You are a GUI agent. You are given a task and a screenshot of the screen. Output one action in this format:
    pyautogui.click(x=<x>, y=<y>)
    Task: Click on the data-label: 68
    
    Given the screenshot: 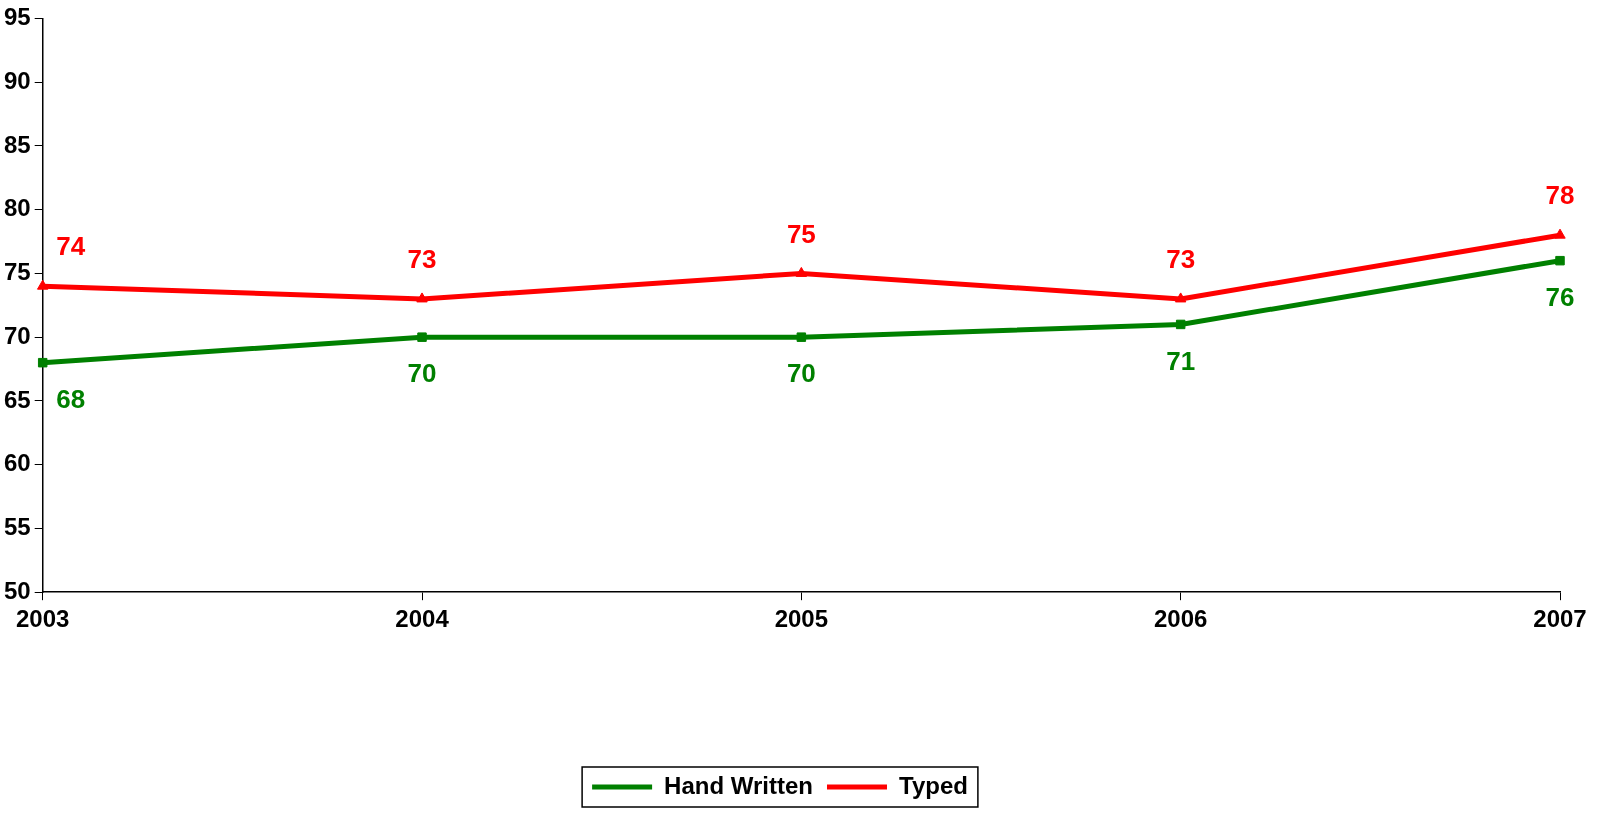 What is the action you would take?
    pyautogui.click(x=71, y=398)
    